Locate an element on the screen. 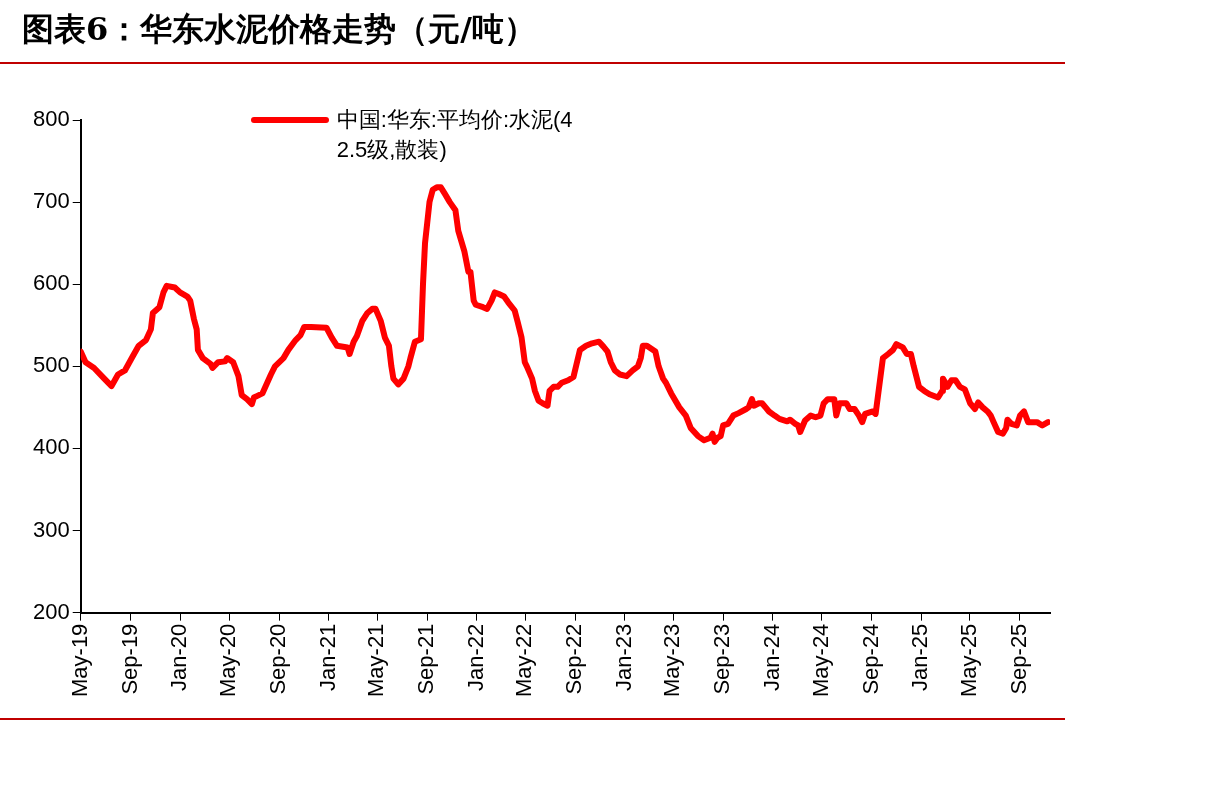 Image resolution: width=1231 pixels, height=794 pixels. y-tick-label: 800 is located at coordinates (51, 119).